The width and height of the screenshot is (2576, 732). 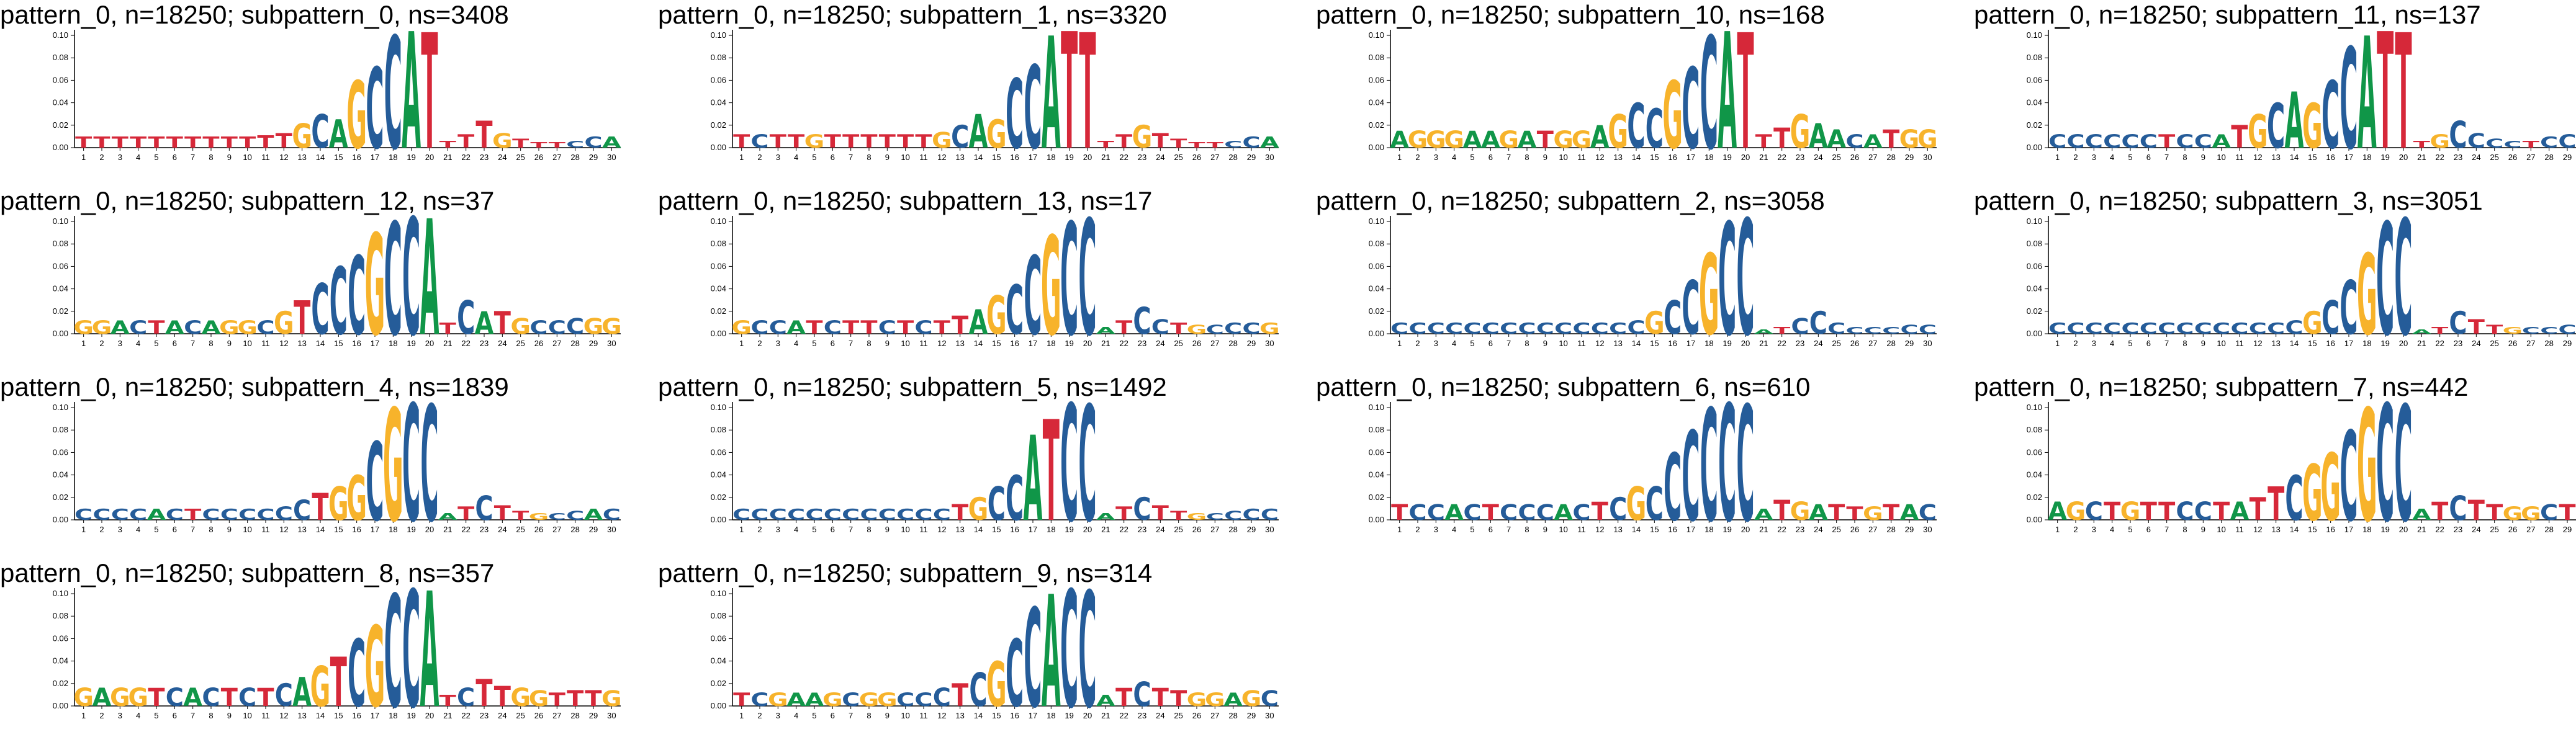 I want to click on x-tick-label: 9, so click(x=229, y=157).